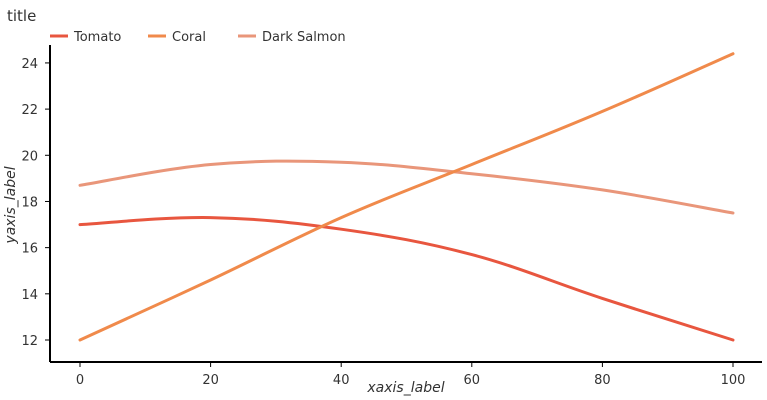 This screenshot has height=400, width=767. Describe the element at coordinates (304, 37) in the screenshot. I see `legend-label-dark-salmon: Dark Salmon` at that location.